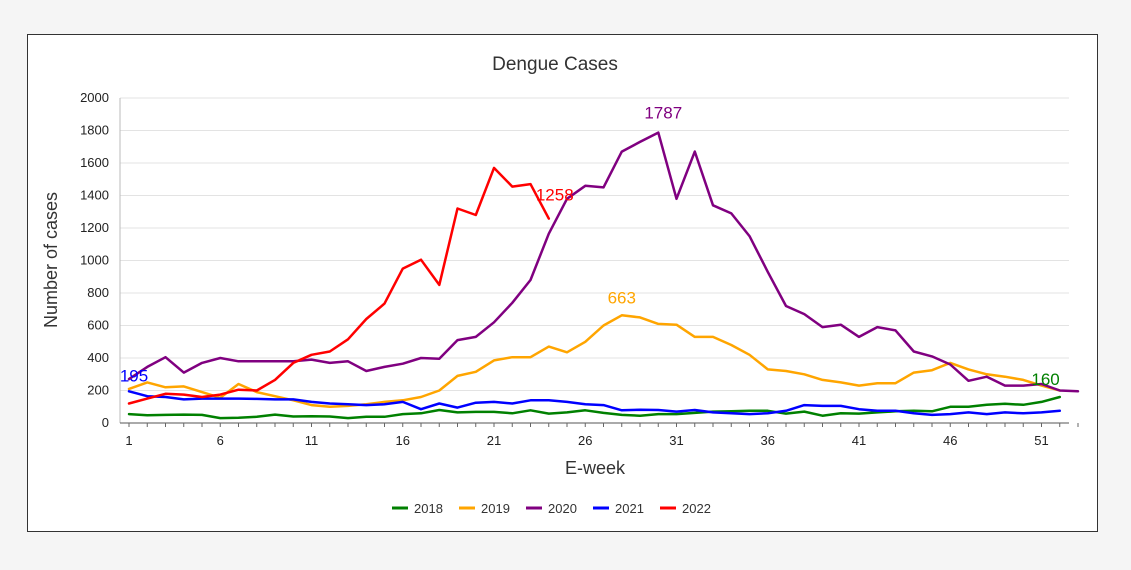 The width and height of the screenshot is (1131, 570). What do you see at coordinates (94, 195) in the screenshot?
I see `y-tick-label: 1400` at bounding box center [94, 195].